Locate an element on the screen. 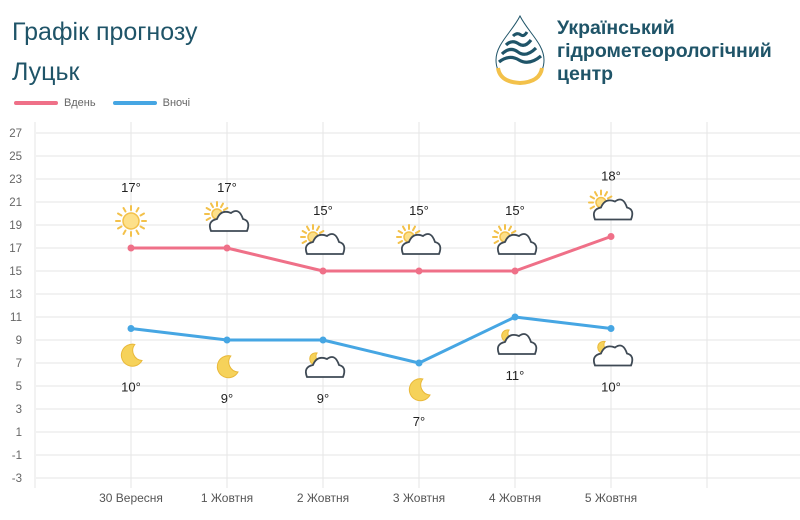 The width and height of the screenshot is (800, 520). moon-cloud-icon is located at coordinates (517, 342).